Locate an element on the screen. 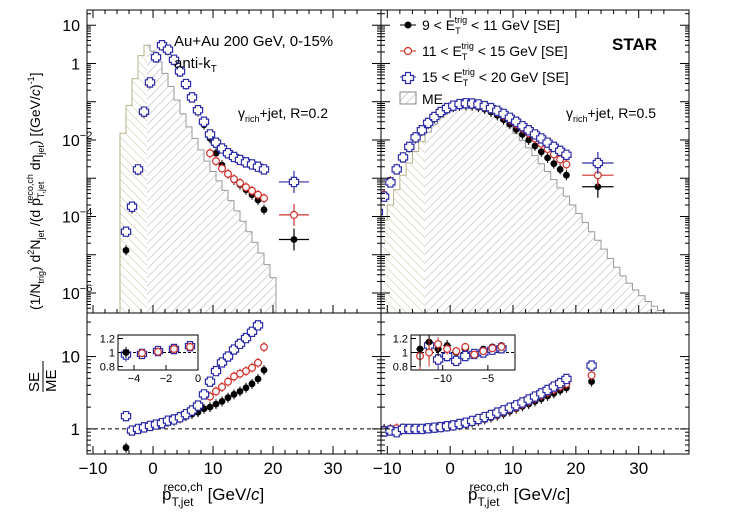 The image size is (747, 516). ratio-inset-right: 1.2 1 0.8 −10 −5 is located at coordinates (454, 359).